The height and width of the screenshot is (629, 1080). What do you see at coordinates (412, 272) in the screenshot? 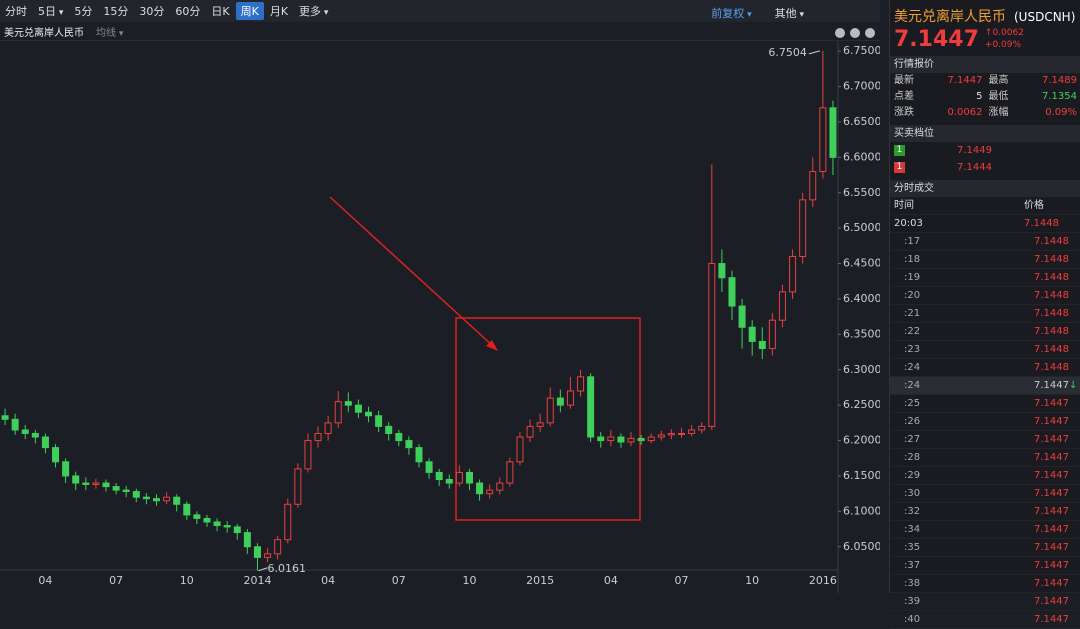
I see `arrow` at bounding box center [412, 272].